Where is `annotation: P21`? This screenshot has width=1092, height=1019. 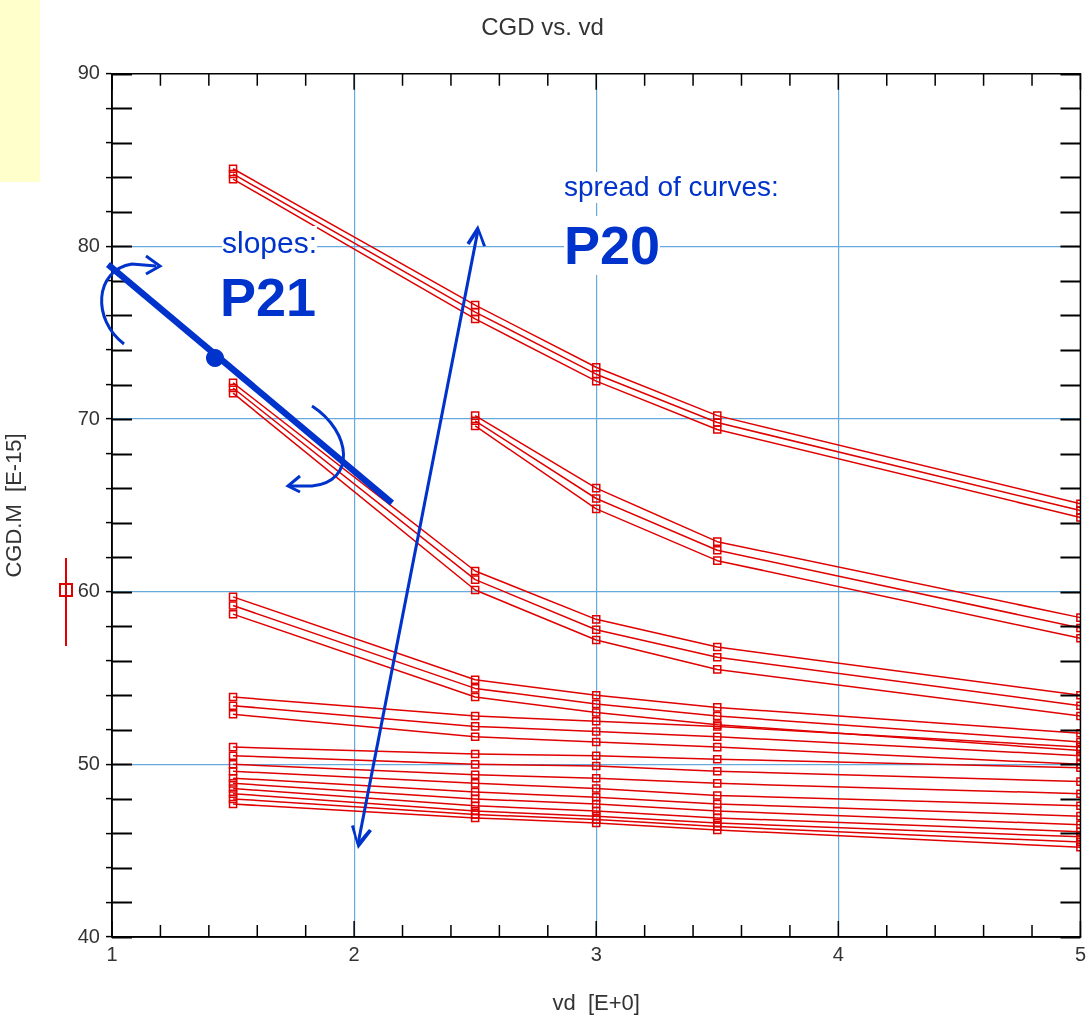
annotation: P21 is located at coordinates (268, 297).